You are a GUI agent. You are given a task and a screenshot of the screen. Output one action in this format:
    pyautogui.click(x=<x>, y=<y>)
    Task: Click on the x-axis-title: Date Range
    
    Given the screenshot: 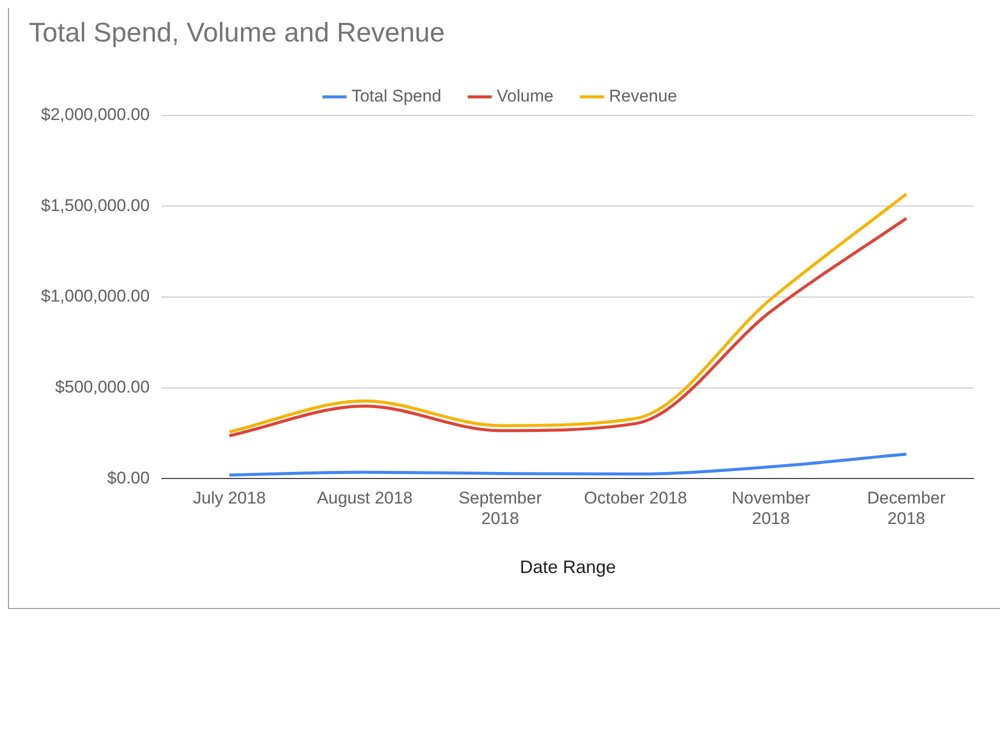 What is the action you would take?
    pyautogui.click(x=568, y=567)
    